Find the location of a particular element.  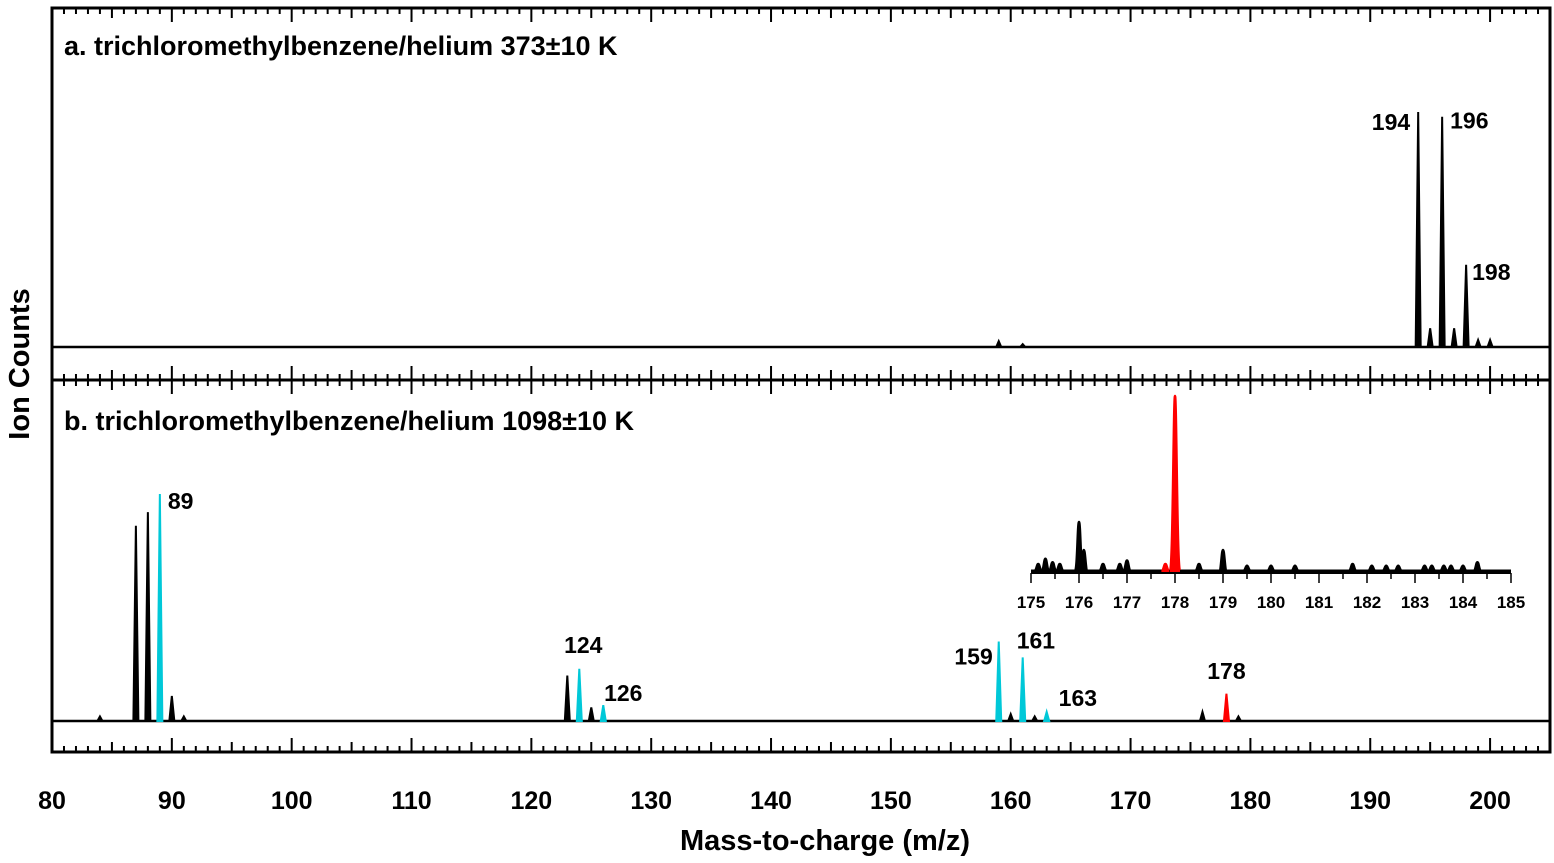

inset-tick-label-185: 185 is located at coordinates (1511, 602).